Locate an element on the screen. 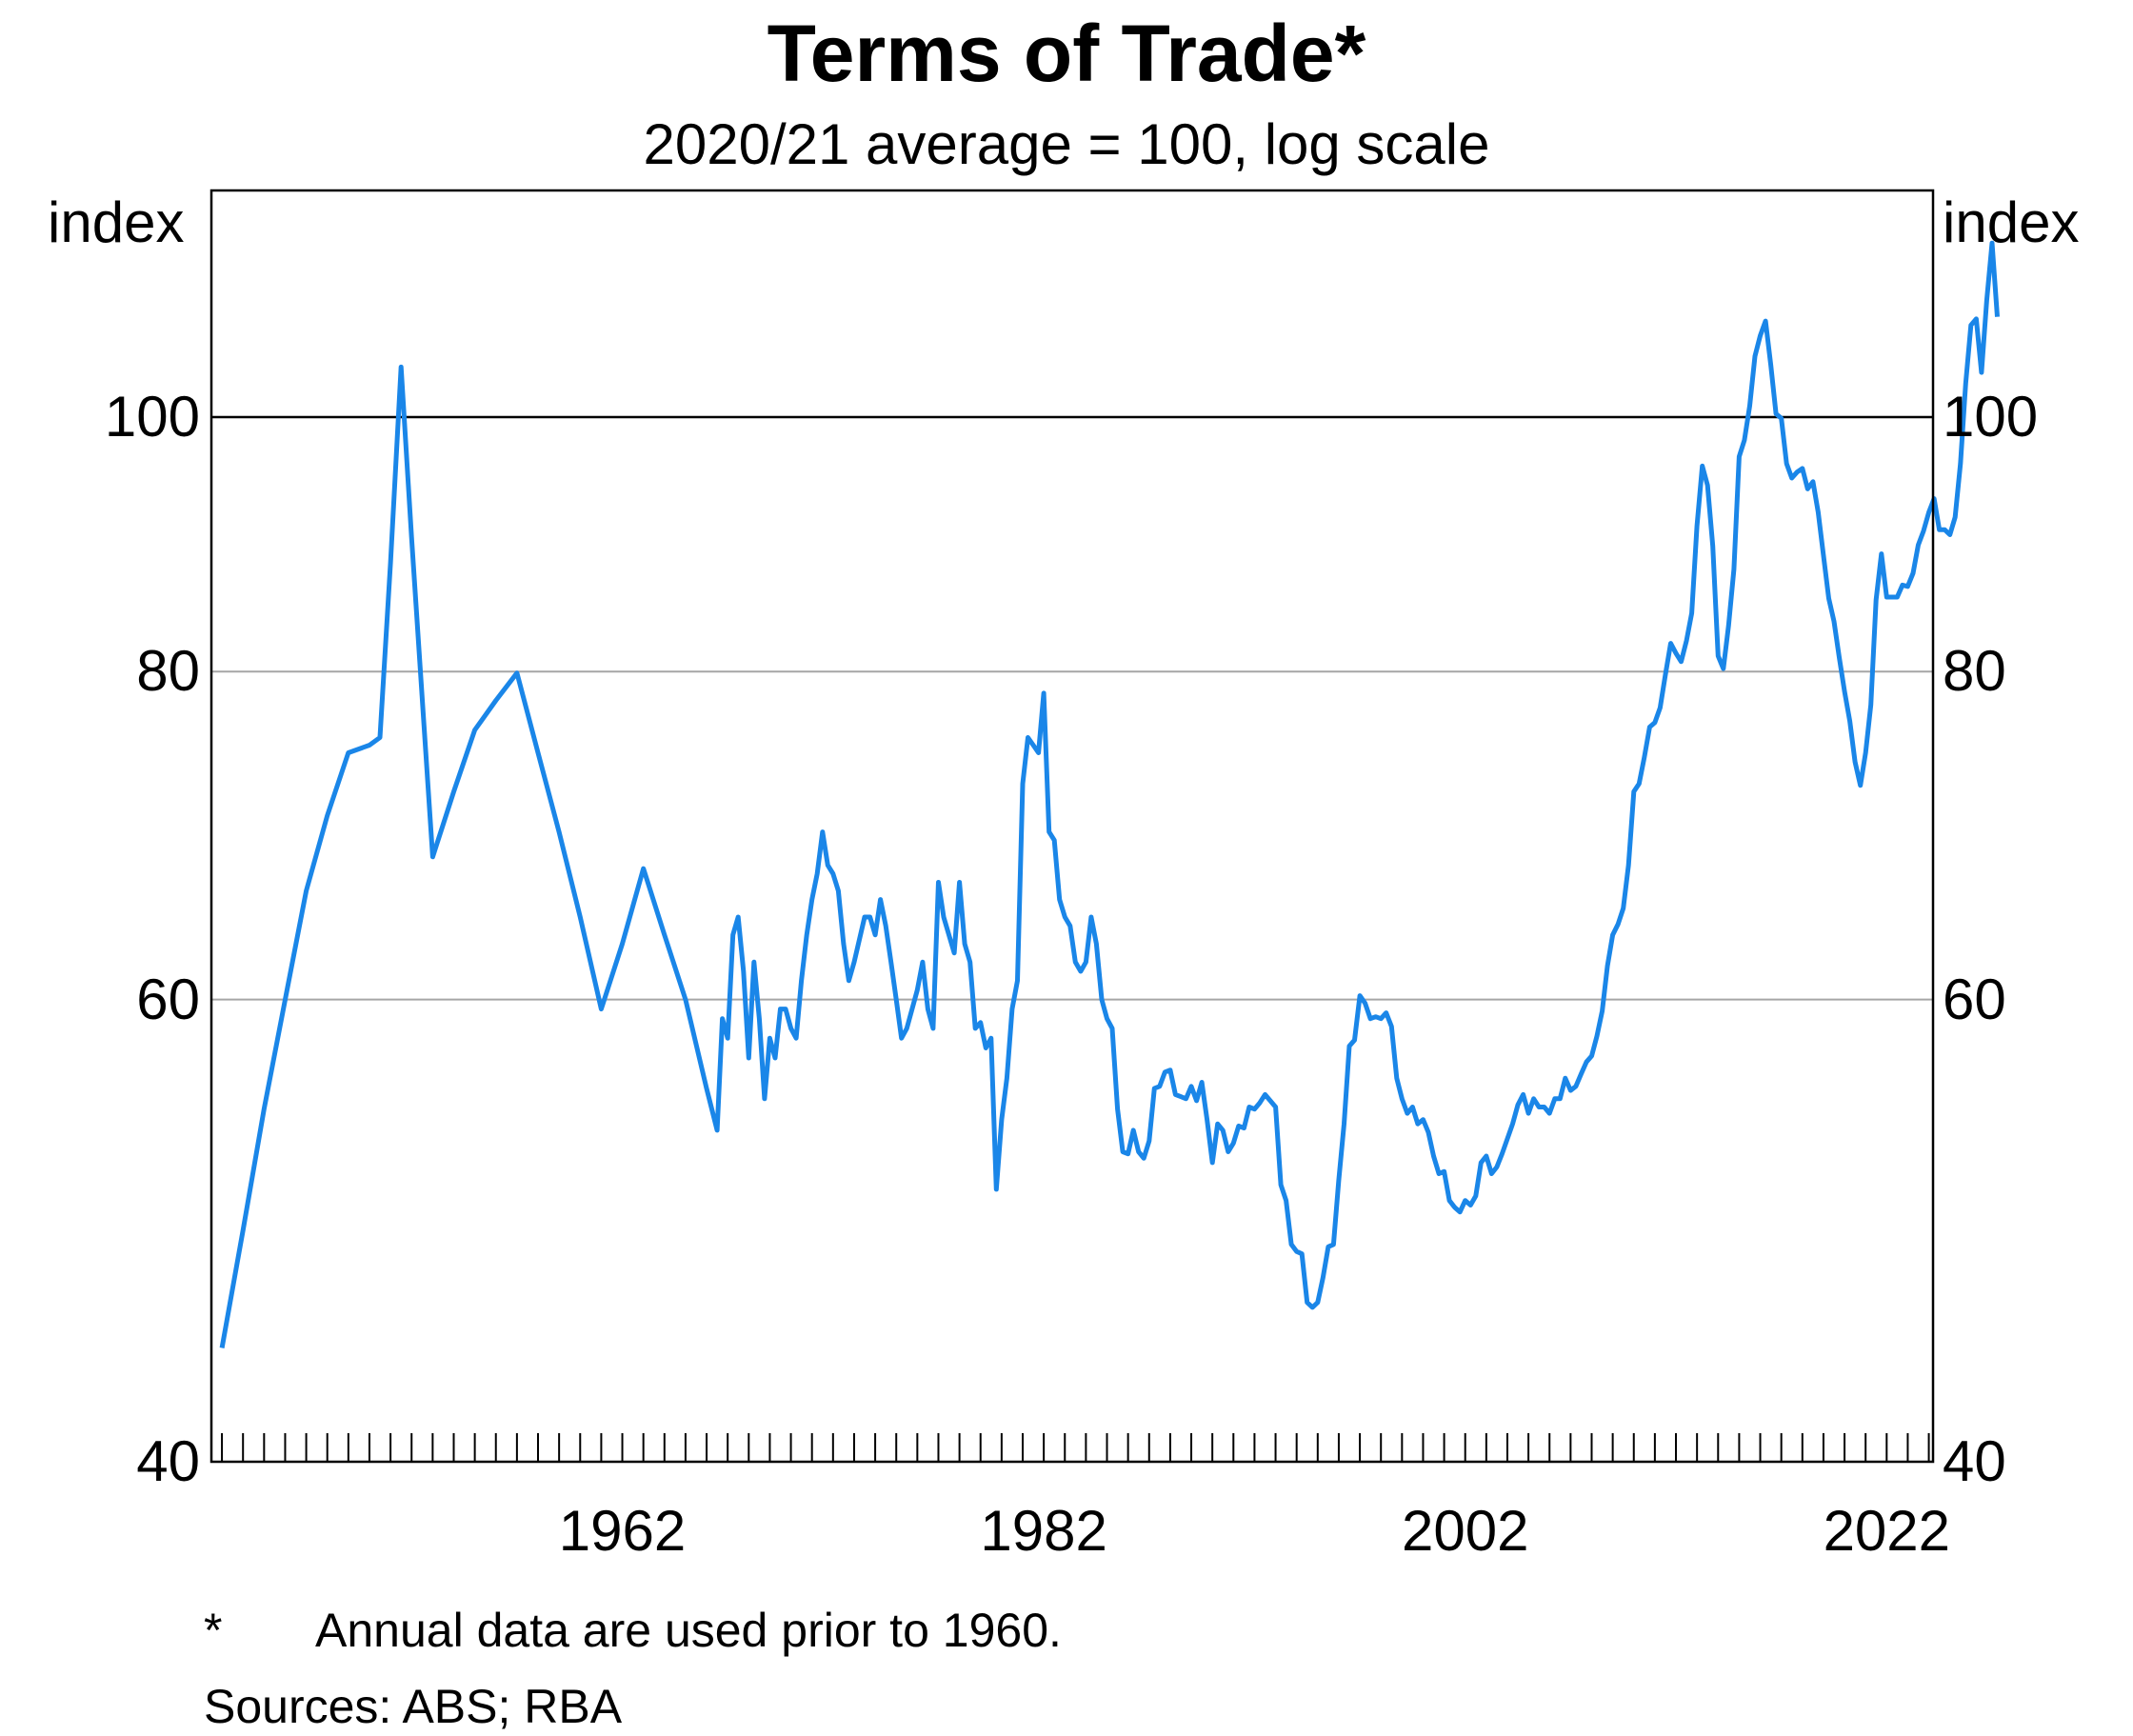 This screenshot has width=2133, height=1736. y-tick-label-left-80: 80 is located at coordinates (168, 671).